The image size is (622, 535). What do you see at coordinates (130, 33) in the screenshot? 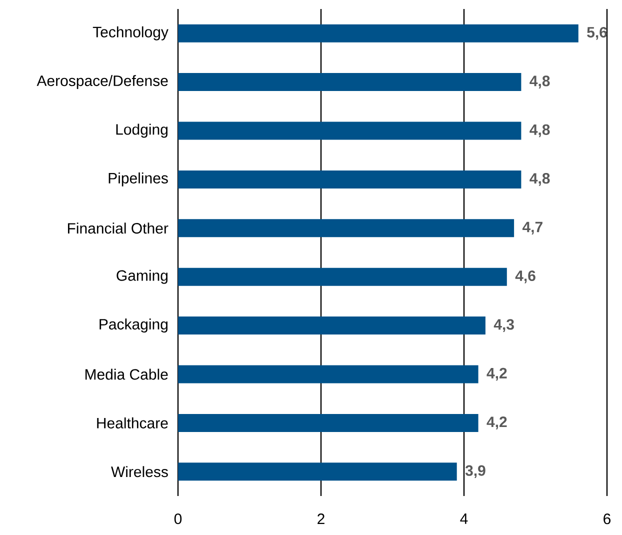
I see `y-tick-label: Technology` at bounding box center [130, 33].